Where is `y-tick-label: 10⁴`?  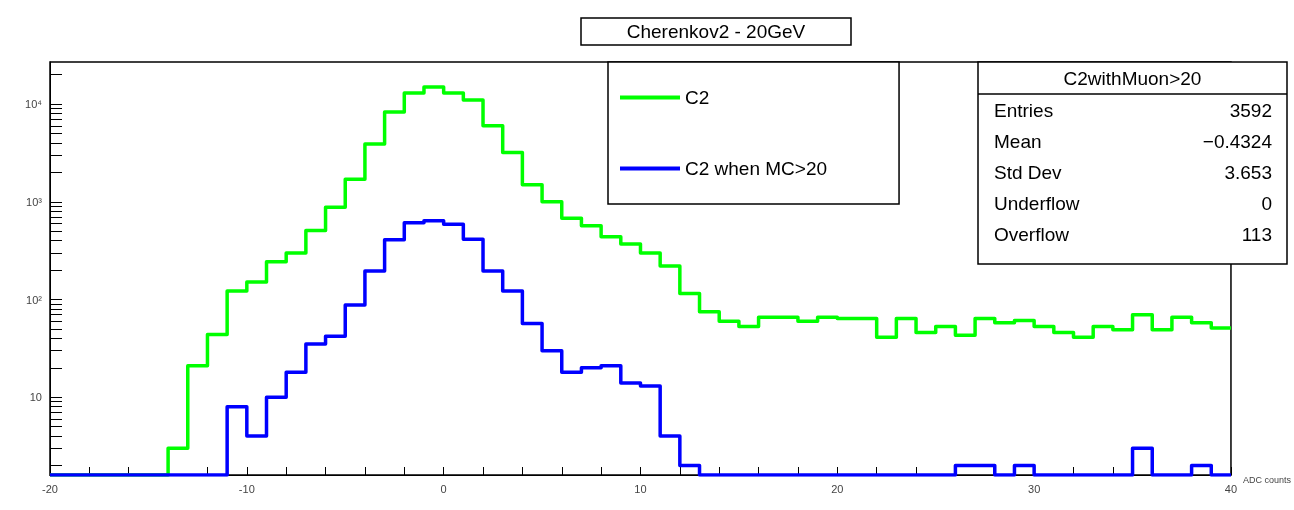
y-tick-label: 10⁴ is located at coordinates (34, 104).